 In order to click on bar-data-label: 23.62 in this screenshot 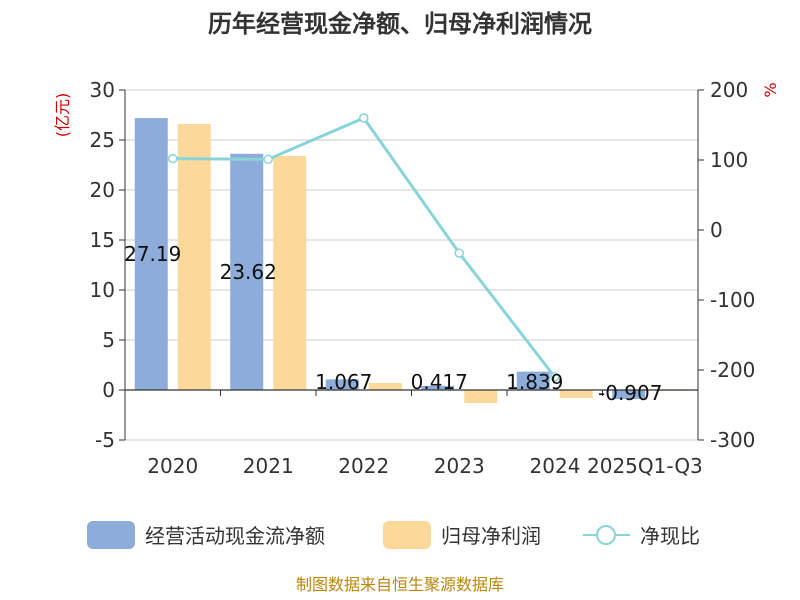, I will do `click(248, 272)`.